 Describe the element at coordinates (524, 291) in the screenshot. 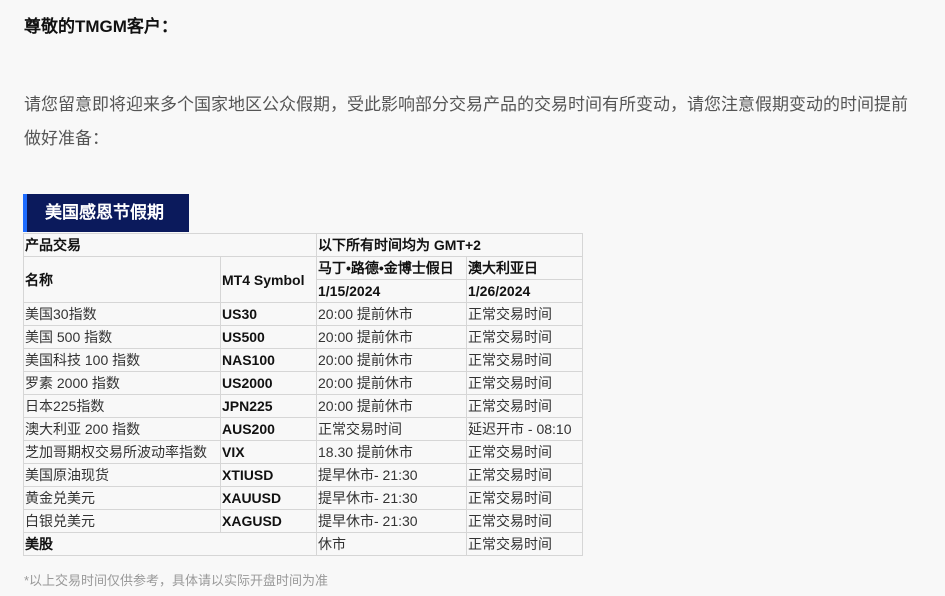

I see `date2-header: 1/26/2024` at that location.